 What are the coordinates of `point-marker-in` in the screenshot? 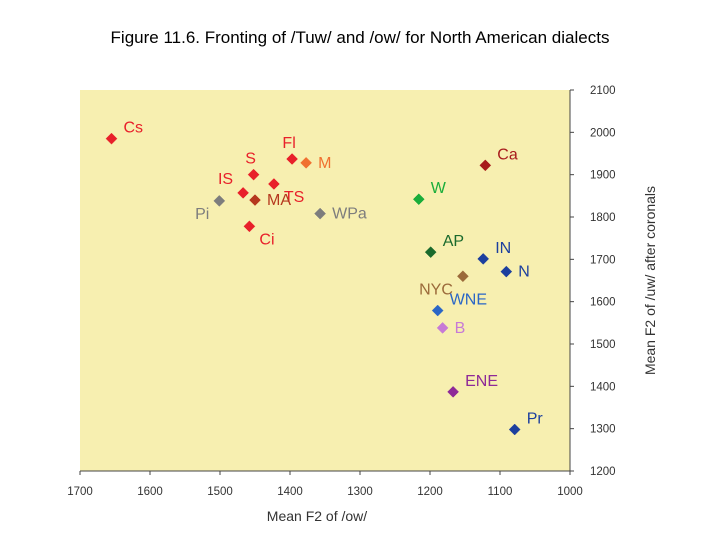 It's located at (483, 259).